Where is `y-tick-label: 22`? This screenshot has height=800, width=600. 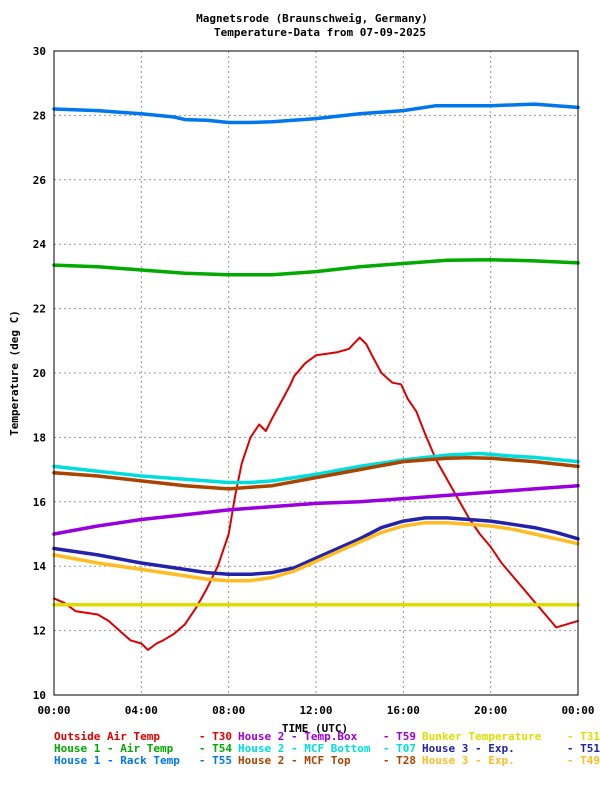 y-tick-label: 22 is located at coordinates (39, 309).